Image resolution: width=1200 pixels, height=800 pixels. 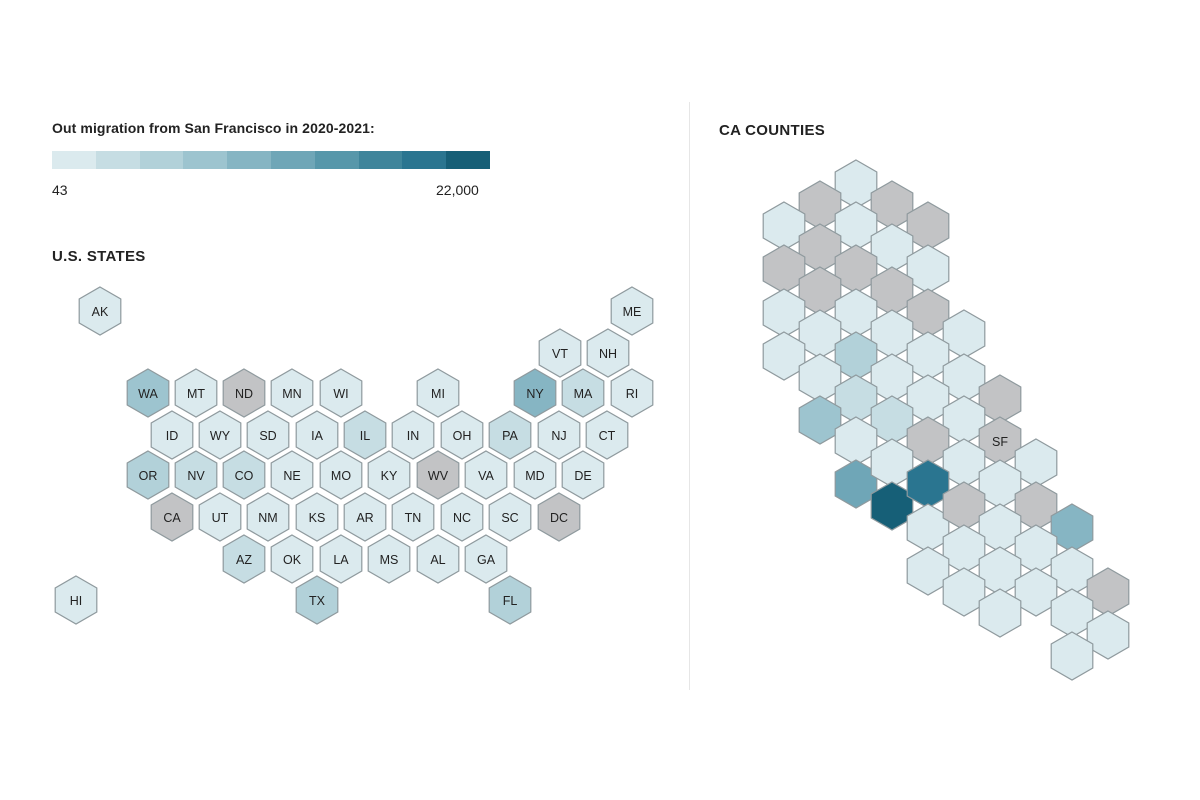 I want to click on state-hex-ak, so click(x=100, y=311).